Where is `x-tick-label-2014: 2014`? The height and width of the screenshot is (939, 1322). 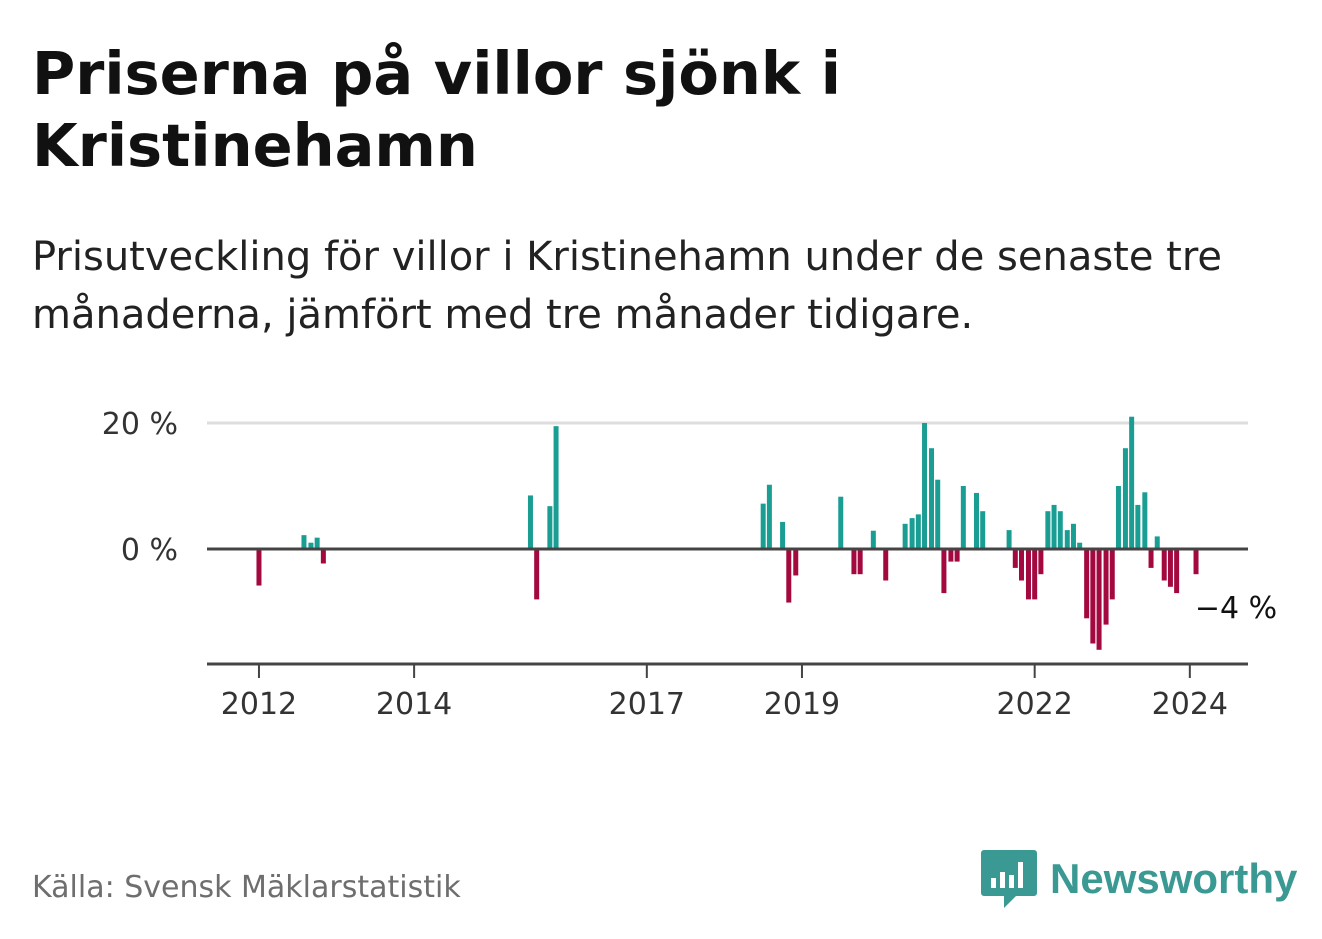 x-tick-label-2014: 2014 is located at coordinates (414, 704).